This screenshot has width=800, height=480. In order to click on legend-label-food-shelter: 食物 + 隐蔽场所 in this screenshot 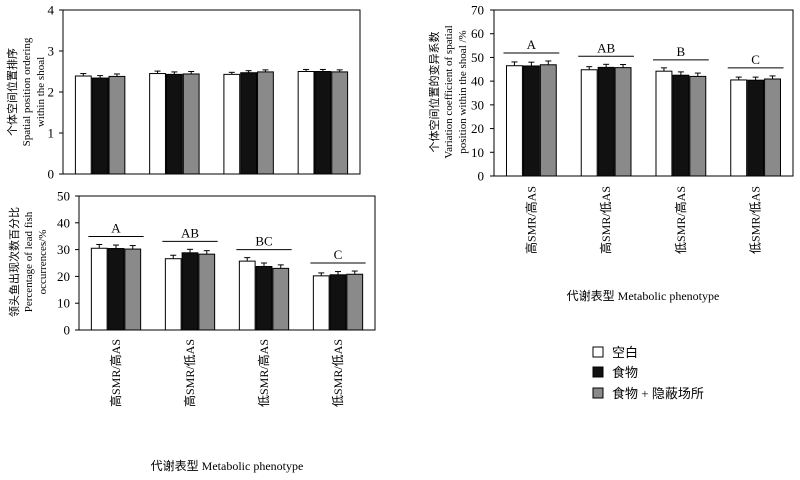, I will do `click(658, 393)`.